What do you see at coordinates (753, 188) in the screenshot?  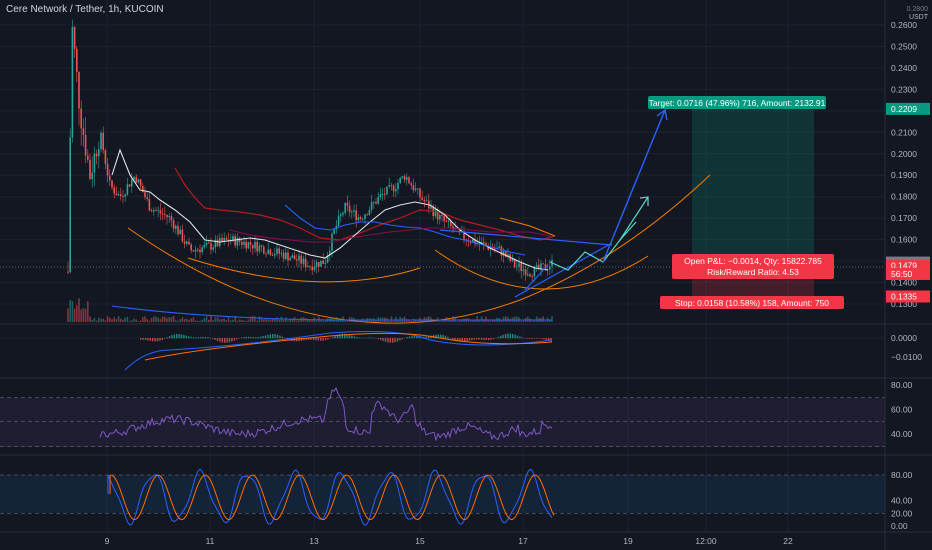 I see `target-zone` at bounding box center [753, 188].